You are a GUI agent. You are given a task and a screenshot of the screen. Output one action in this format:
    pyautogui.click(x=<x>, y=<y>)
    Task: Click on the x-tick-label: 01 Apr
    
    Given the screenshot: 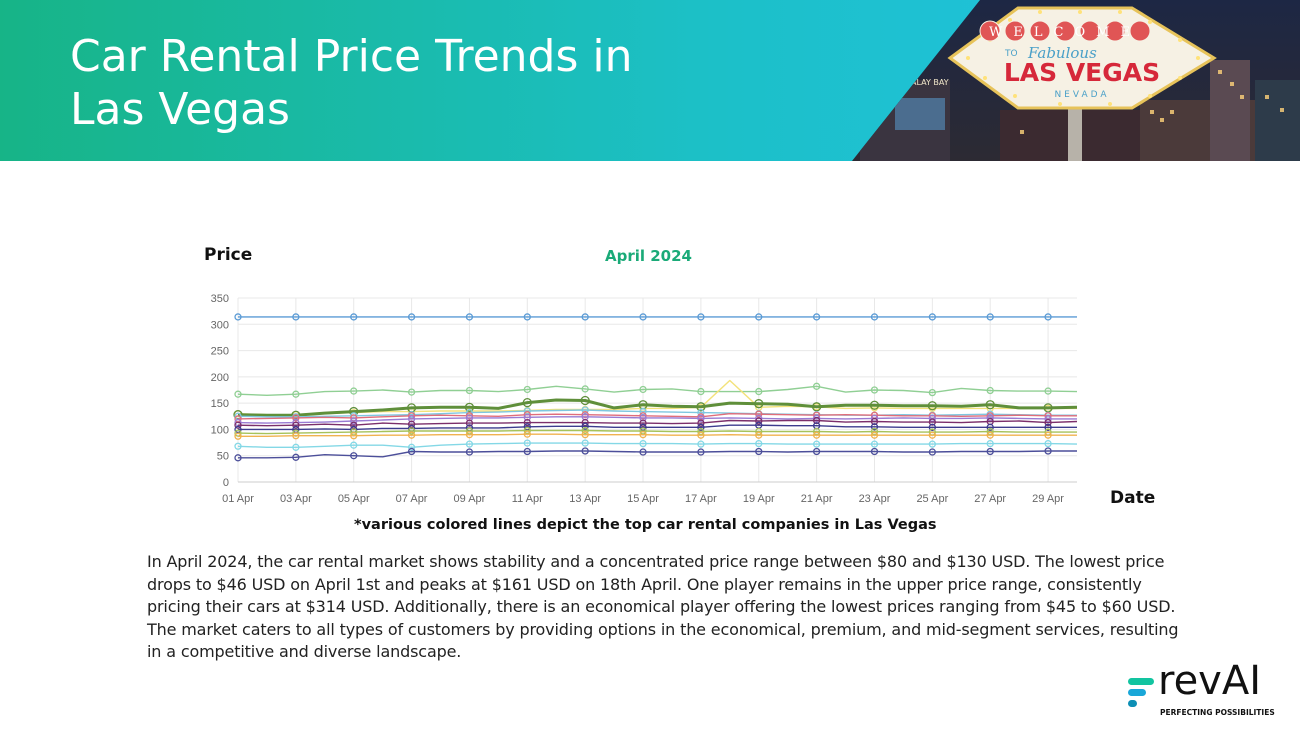 What is the action you would take?
    pyautogui.click(x=238, y=499)
    